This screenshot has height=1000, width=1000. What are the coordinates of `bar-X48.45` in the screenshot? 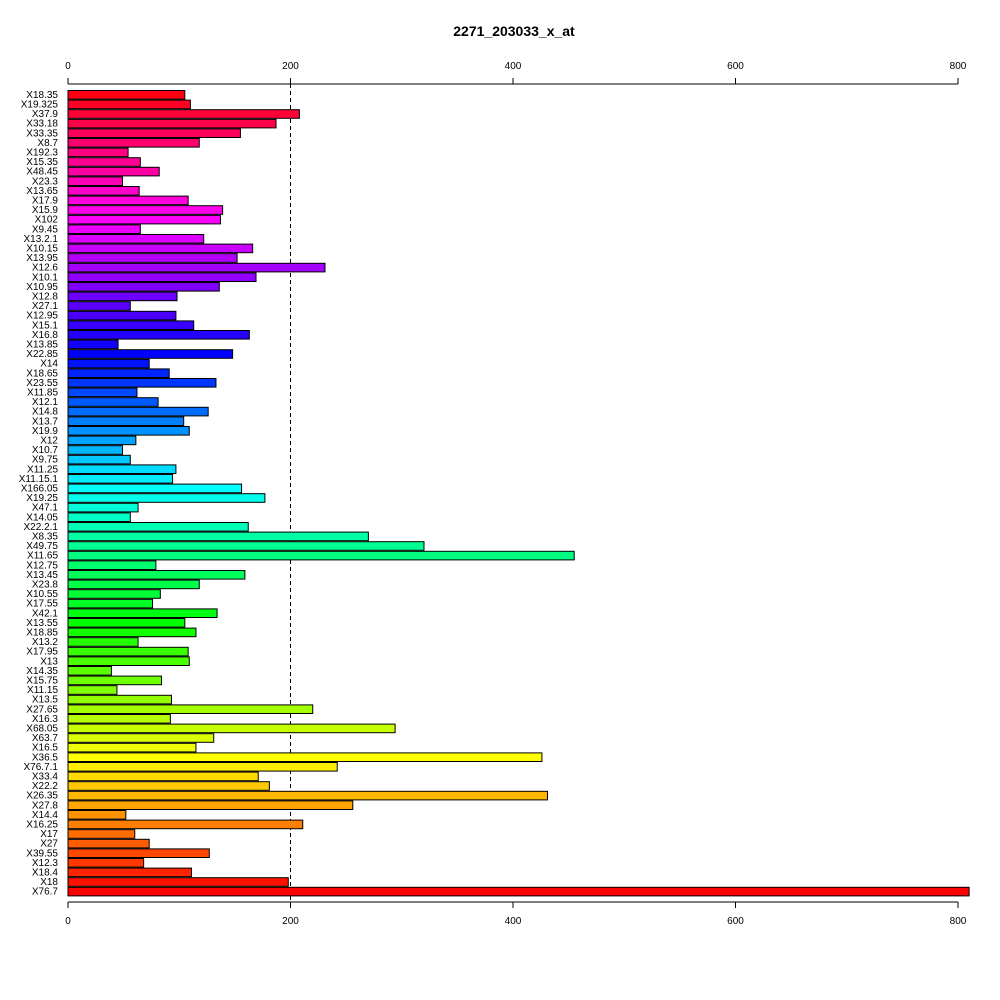 It's located at (113, 171).